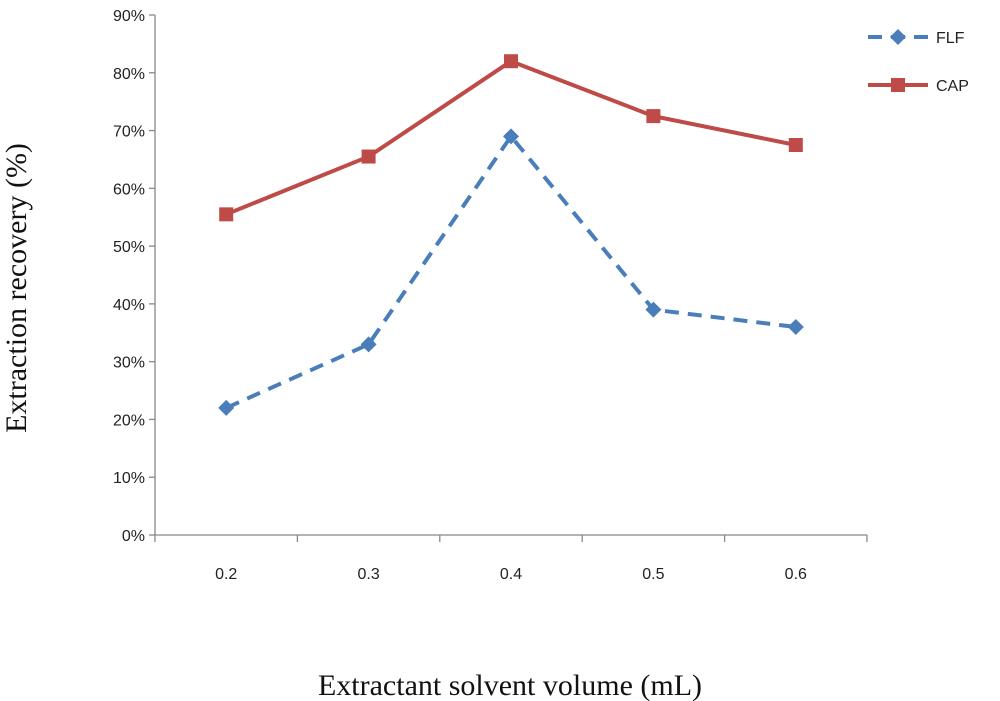 This screenshot has width=1000, height=701. What do you see at coordinates (133, 536) in the screenshot?
I see `y-tick-label: 0%` at bounding box center [133, 536].